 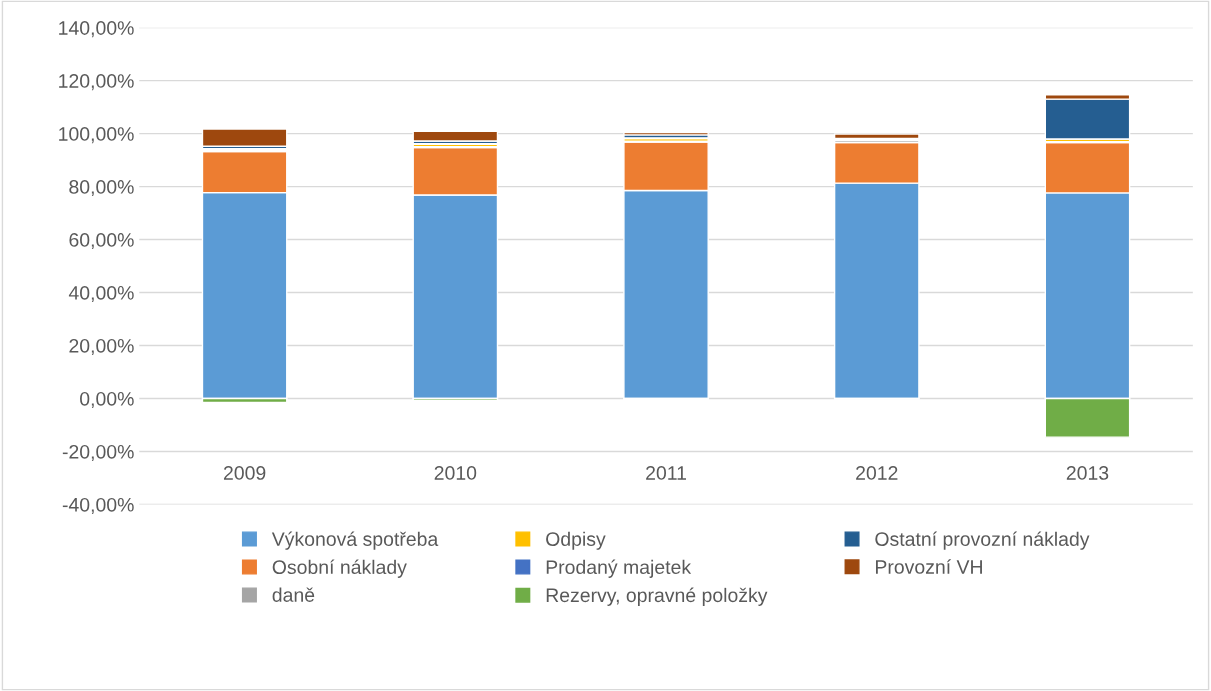 What do you see at coordinates (455, 473) in the screenshot?
I see `x-tick-label: 2010` at bounding box center [455, 473].